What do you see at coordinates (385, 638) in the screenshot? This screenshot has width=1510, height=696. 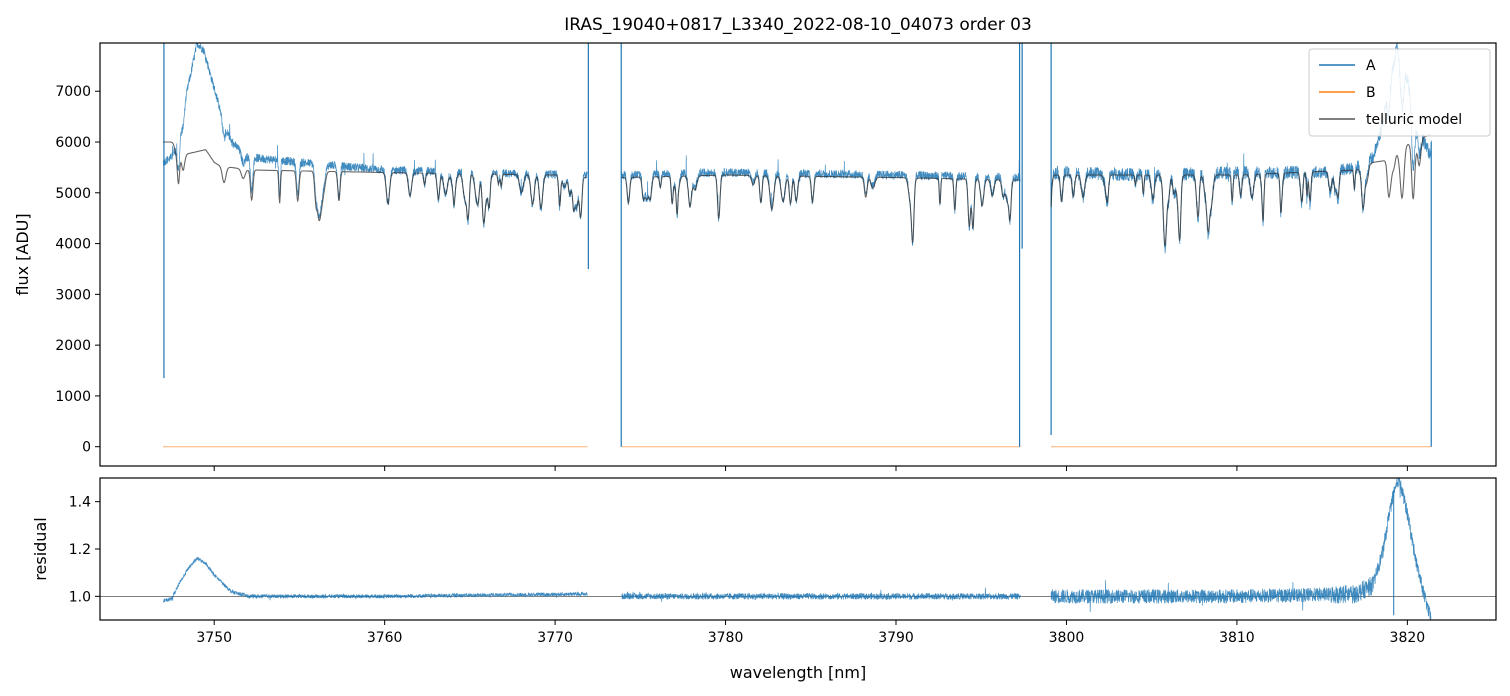 I see `residual-xtick-label: 3760` at bounding box center [385, 638].